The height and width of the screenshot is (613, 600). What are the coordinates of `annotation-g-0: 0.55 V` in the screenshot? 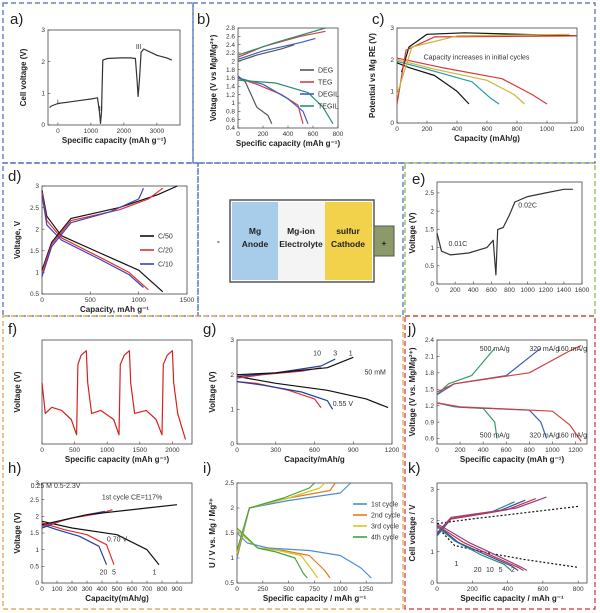 It's located at (343, 404).